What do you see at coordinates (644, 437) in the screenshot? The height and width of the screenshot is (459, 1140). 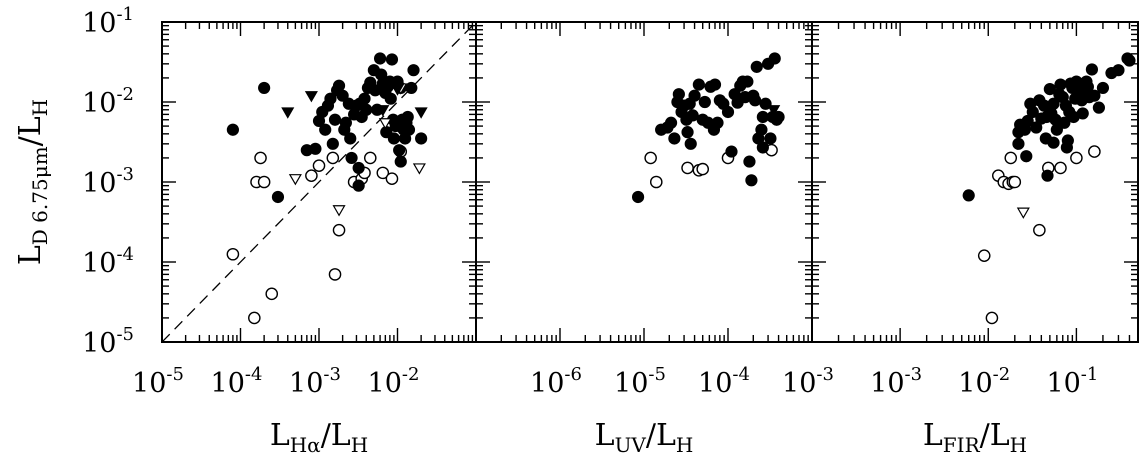 I see `x-axis-label: LUV/LH` at bounding box center [644, 437].